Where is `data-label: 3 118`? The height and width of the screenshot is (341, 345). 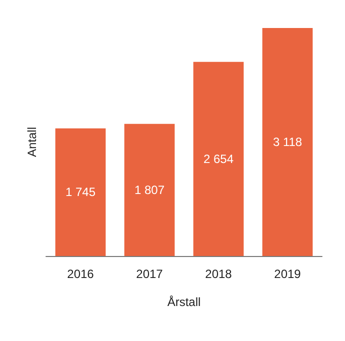 data-label: 3 118 is located at coordinates (287, 142).